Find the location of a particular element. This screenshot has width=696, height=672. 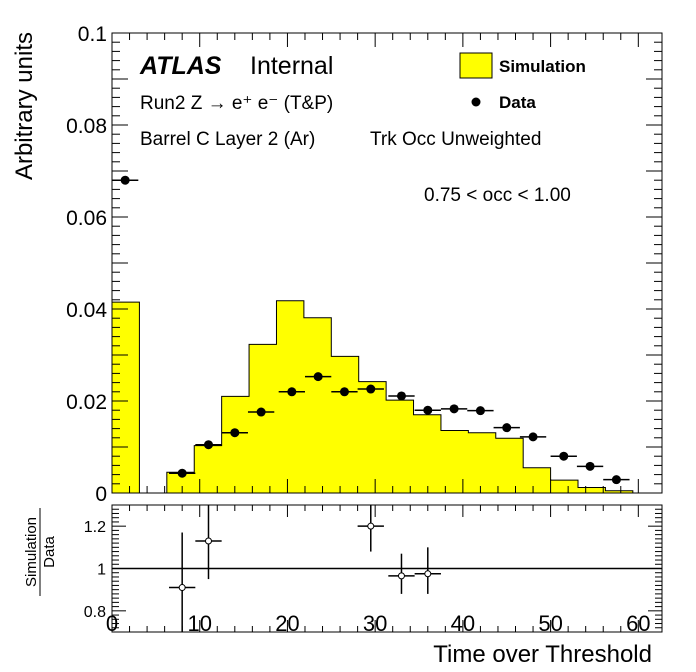

main-y-tick-label: 0.02 is located at coordinates (86, 402).